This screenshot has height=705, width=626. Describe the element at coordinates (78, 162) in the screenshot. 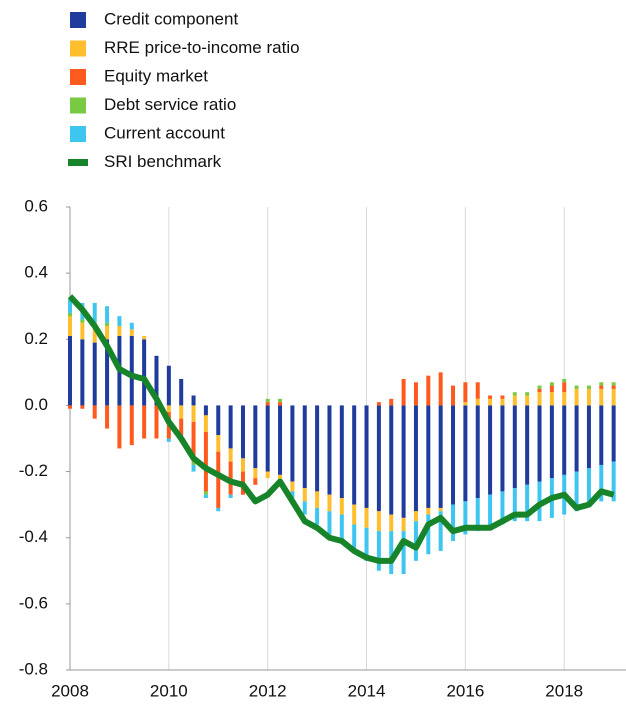

I see `legend-line` at that location.